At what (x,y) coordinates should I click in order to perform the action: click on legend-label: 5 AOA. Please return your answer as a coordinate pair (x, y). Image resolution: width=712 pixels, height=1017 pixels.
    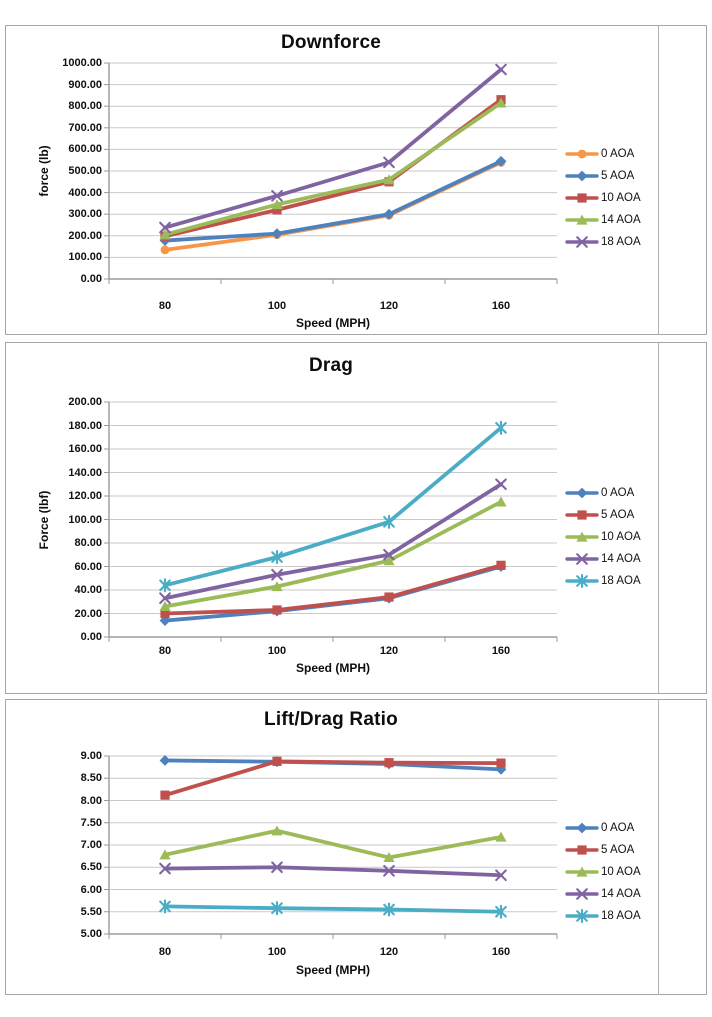
    Looking at the image, I should click on (618, 850).